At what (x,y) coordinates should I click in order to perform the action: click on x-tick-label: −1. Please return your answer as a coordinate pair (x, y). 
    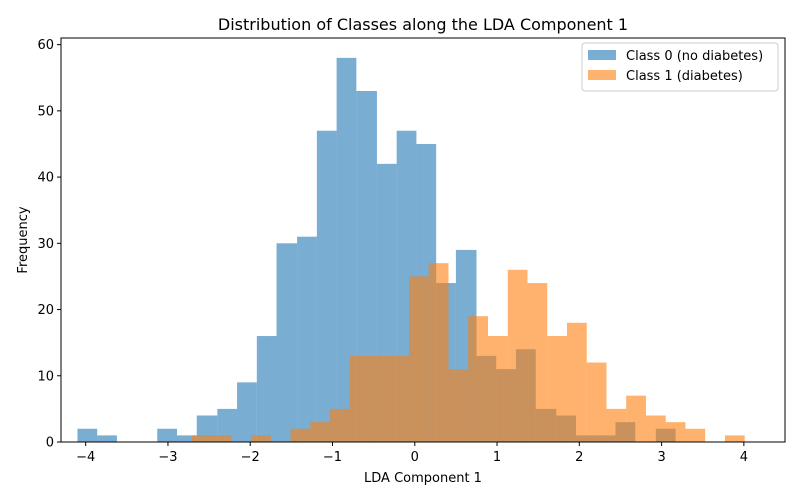
    Looking at the image, I should click on (332, 457).